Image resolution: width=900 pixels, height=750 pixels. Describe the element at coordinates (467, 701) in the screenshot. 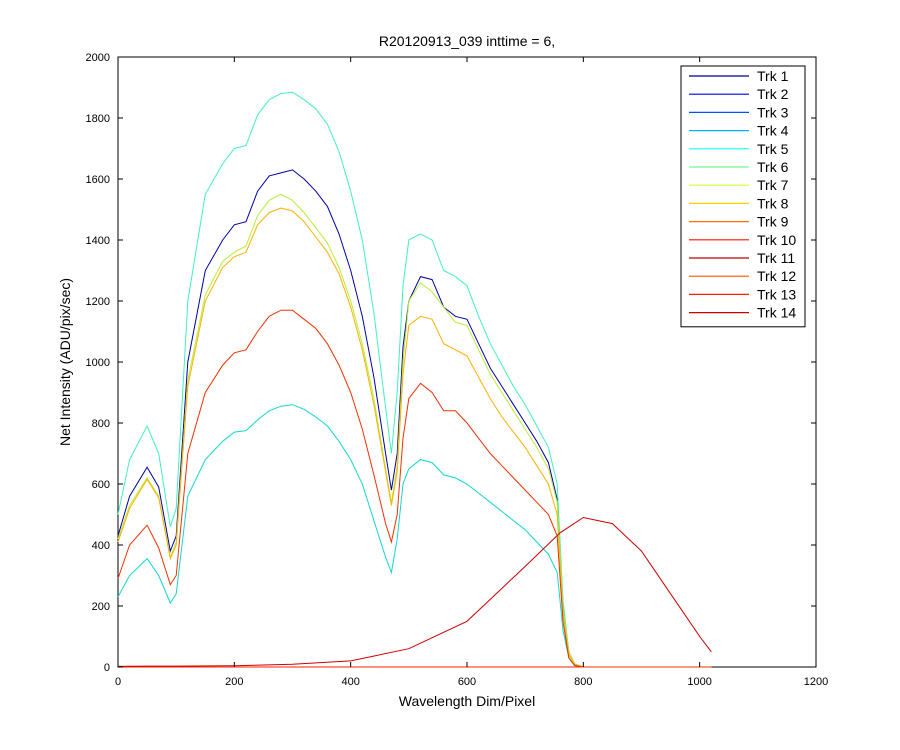

I see `x-axis-label: Wavelength Dim/Pixel` at that location.